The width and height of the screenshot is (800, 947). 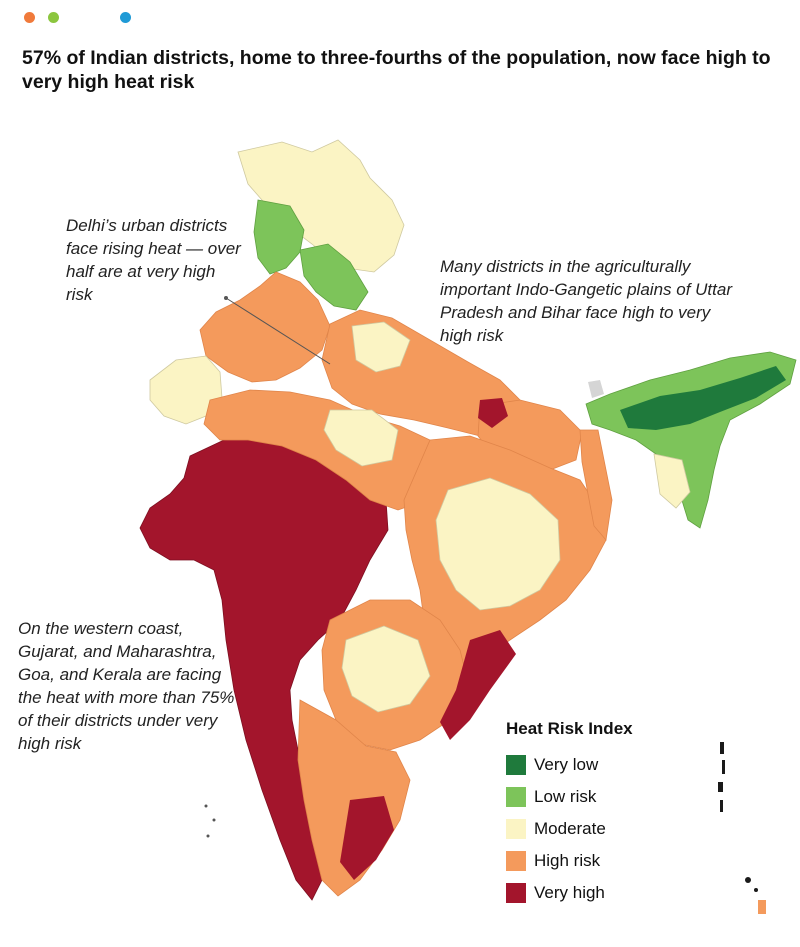 I want to click on legend-item: Low risk, so click(x=606, y=797).